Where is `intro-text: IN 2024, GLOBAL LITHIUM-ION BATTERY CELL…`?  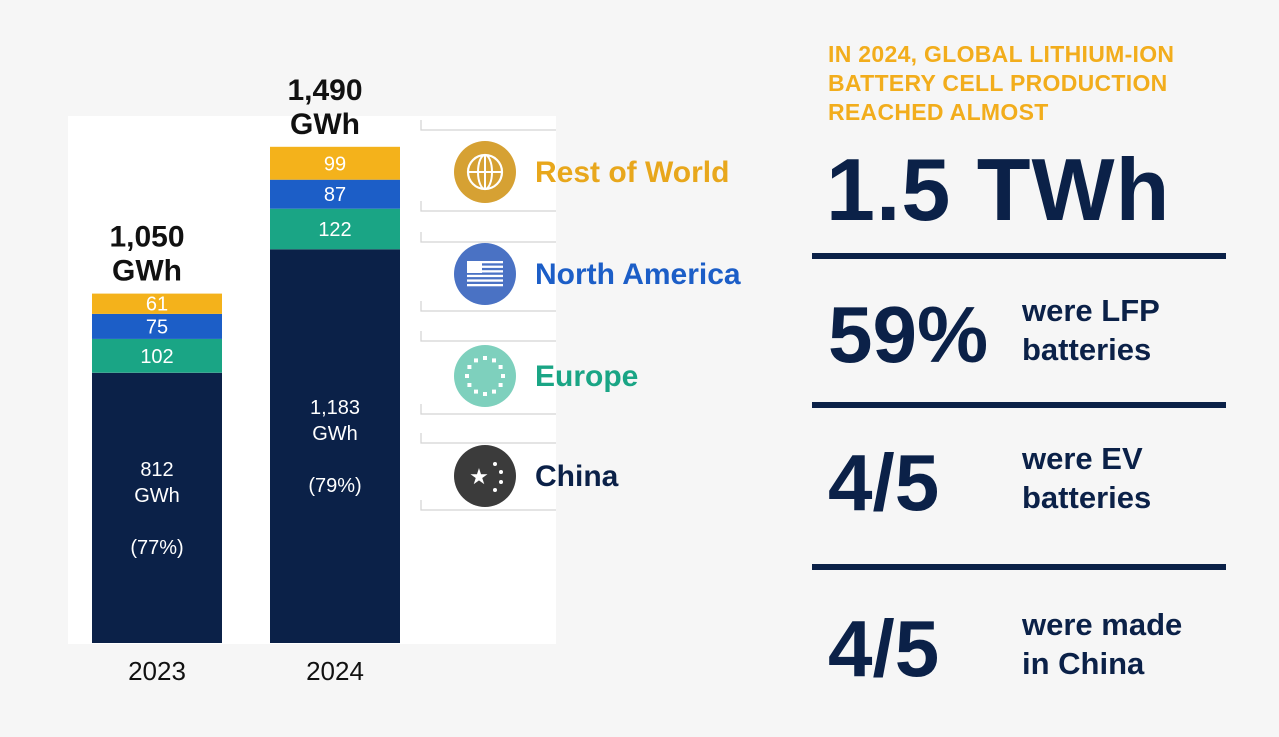 intro-text: IN 2024, GLOBAL LITHIUM-ION BATTERY CELL… is located at coordinates (1001, 83).